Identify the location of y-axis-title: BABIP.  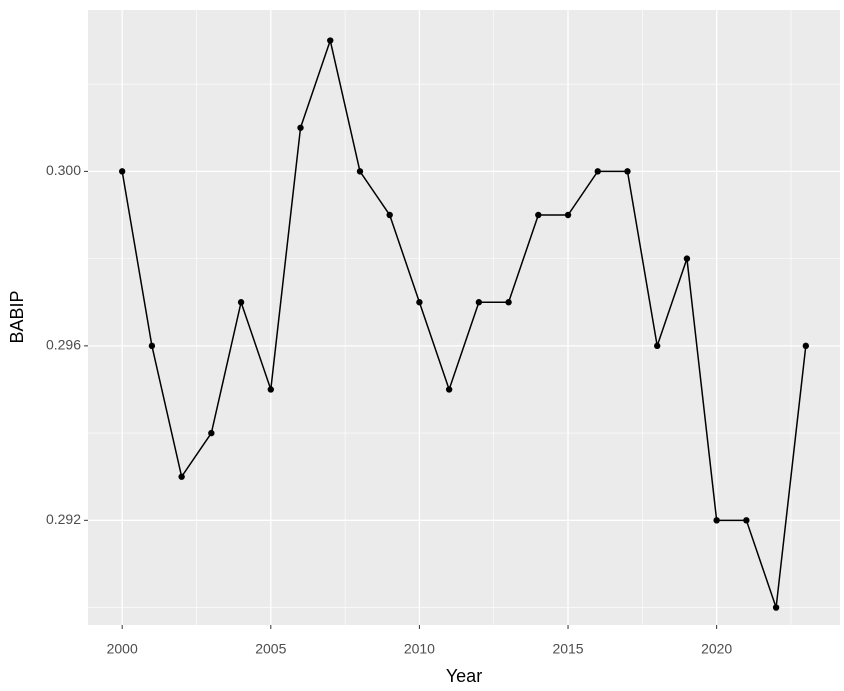
(17, 316).